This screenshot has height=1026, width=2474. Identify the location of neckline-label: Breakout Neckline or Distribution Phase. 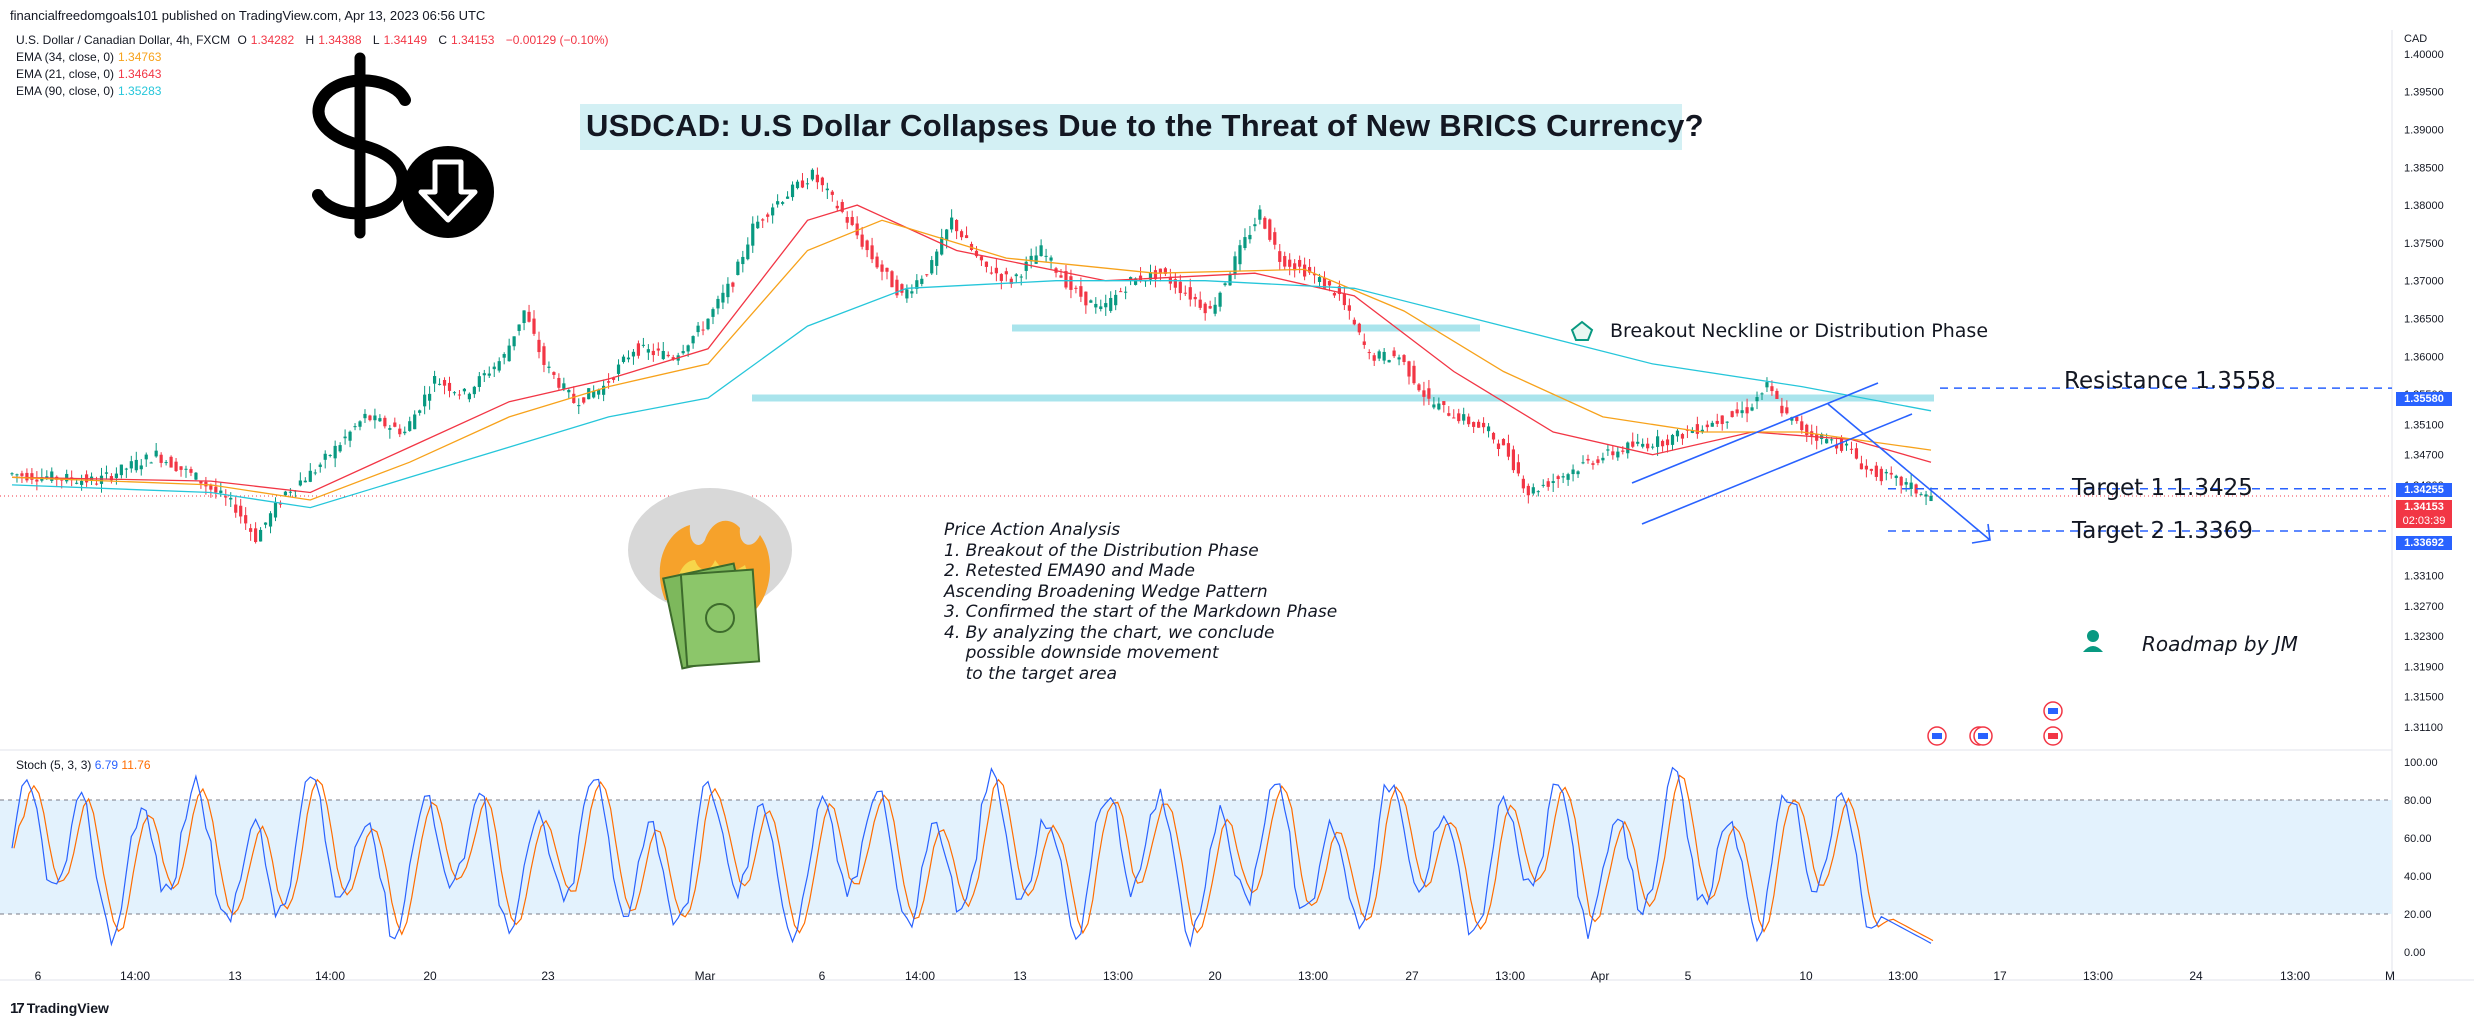
(1799, 331).